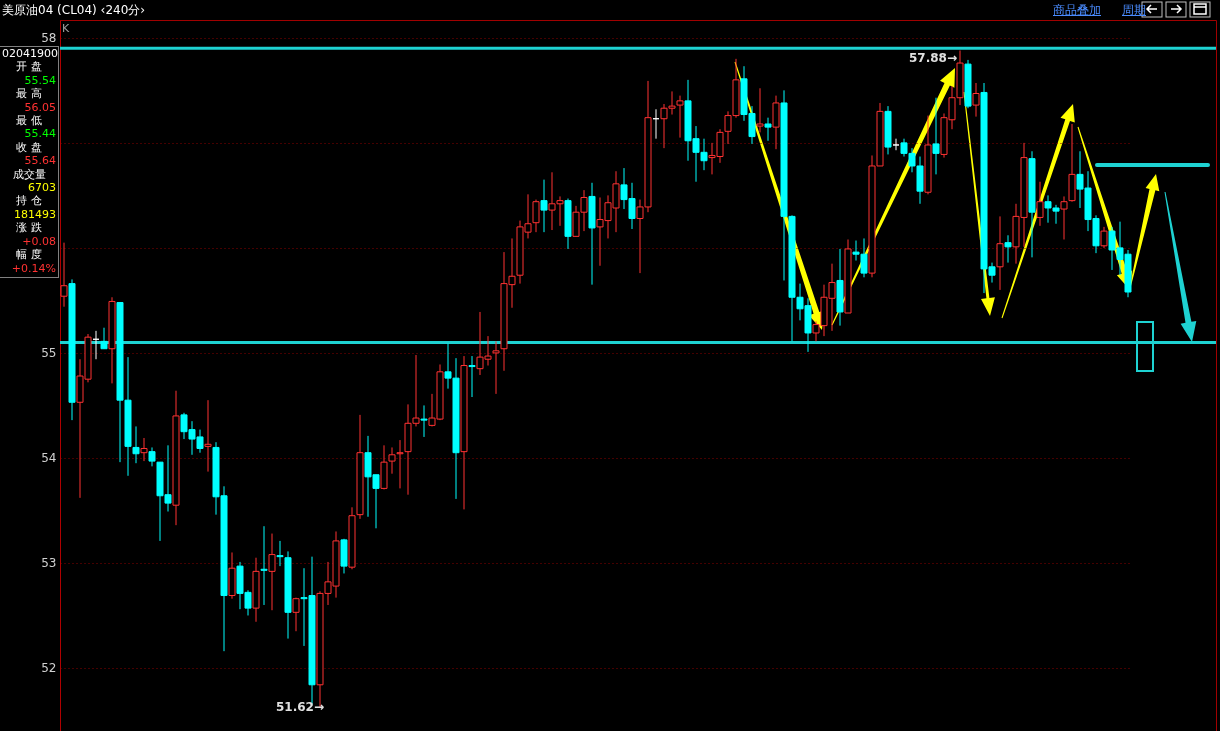  Describe the element at coordinates (40, 134) in the screenshot. I see `text: 55.44` at that location.